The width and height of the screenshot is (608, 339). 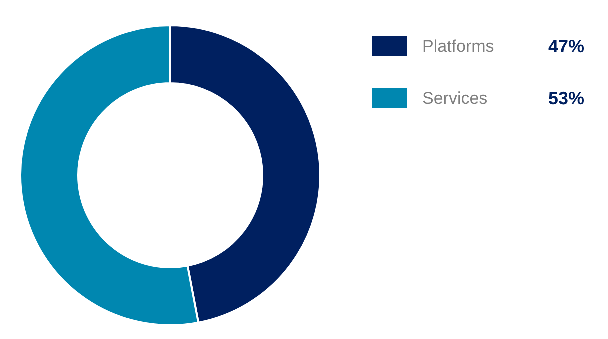 I want to click on data-label: 53%, so click(x=566, y=98).